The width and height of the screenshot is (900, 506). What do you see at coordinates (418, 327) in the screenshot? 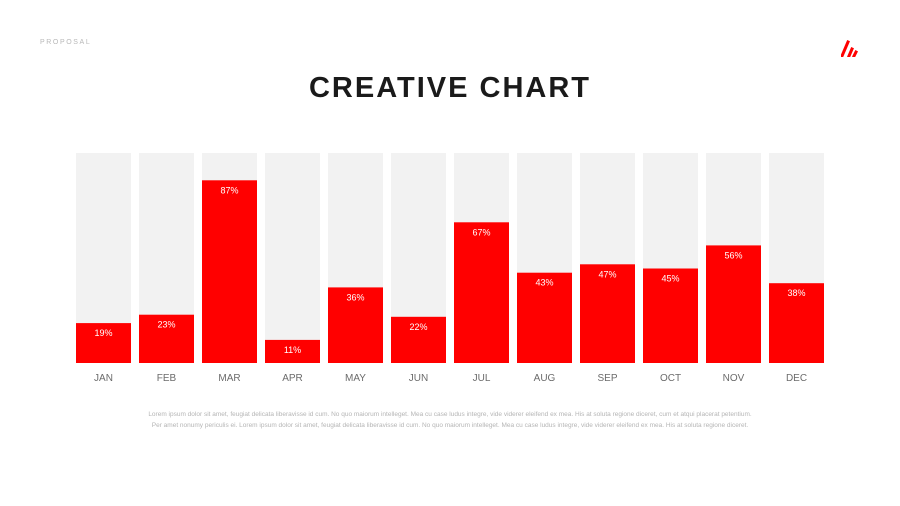
I see `data-label: 22%` at bounding box center [418, 327].